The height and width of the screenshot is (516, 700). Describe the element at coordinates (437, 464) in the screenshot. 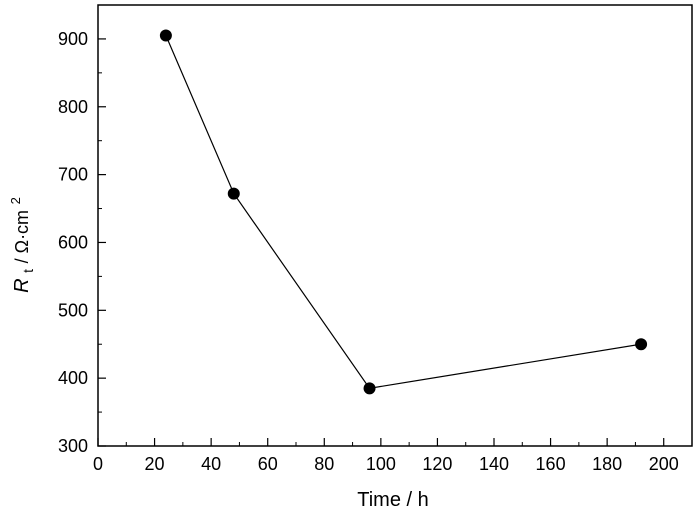

I see `x-tick-label: 120` at that location.